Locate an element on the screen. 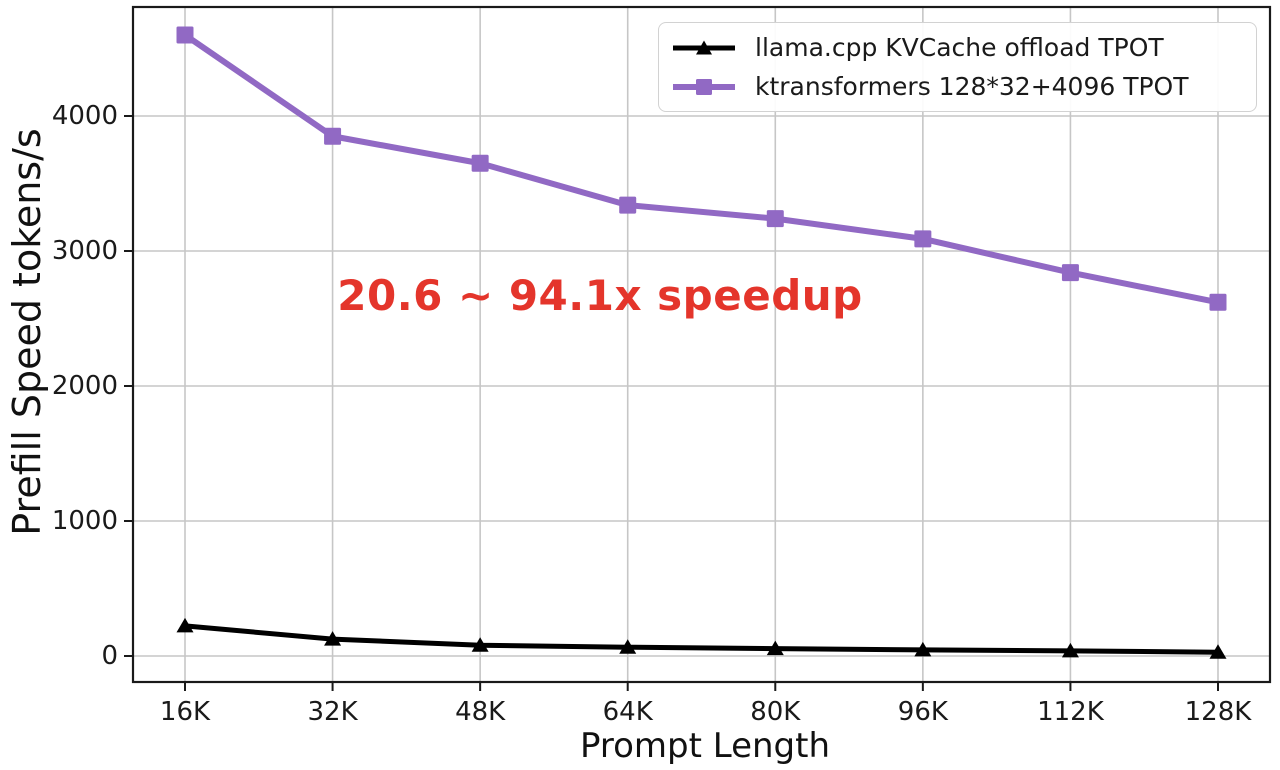 The height and width of the screenshot is (770, 1280). y-axis-label: Prefill Speed tokens/s is located at coordinates (27, 332).